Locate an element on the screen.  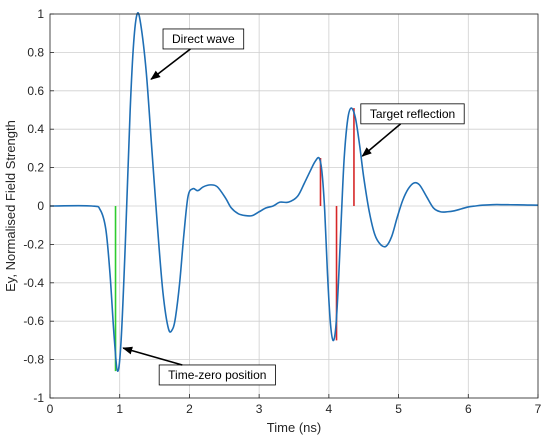
y-tick-label: 0 is located at coordinates (40, 206).